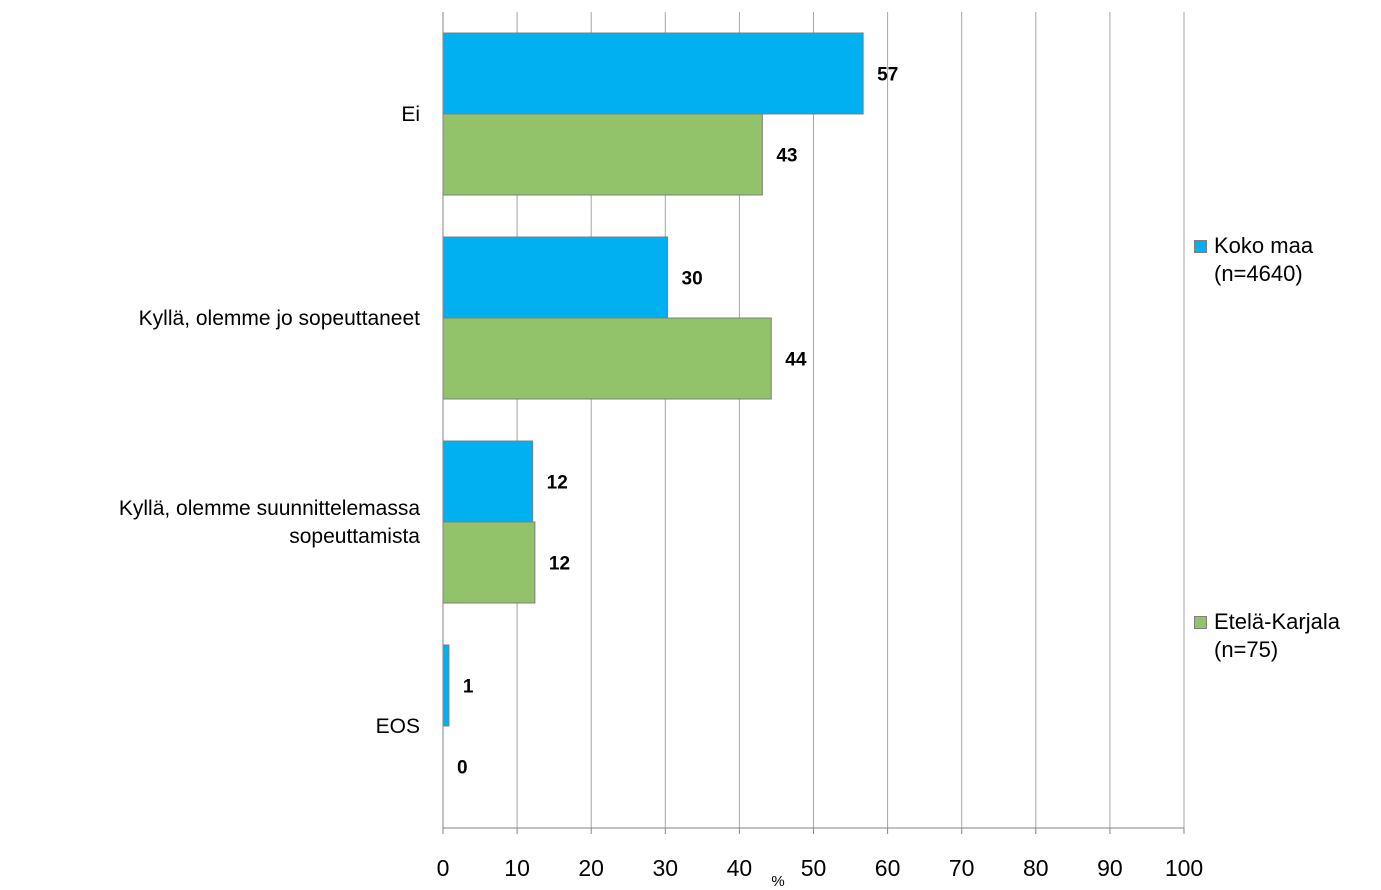 This screenshot has width=1381, height=890. Describe the element at coordinates (887, 75) in the screenshot. I see `data-label: 57` at that location.